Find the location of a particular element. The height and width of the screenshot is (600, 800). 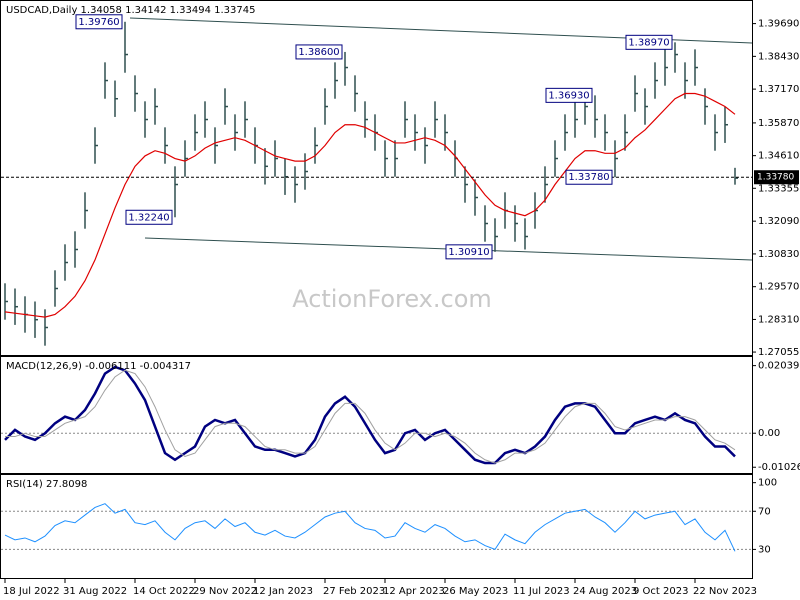

x-tick-label: 31 Aug 2022 is located at coordinates (95, 591).